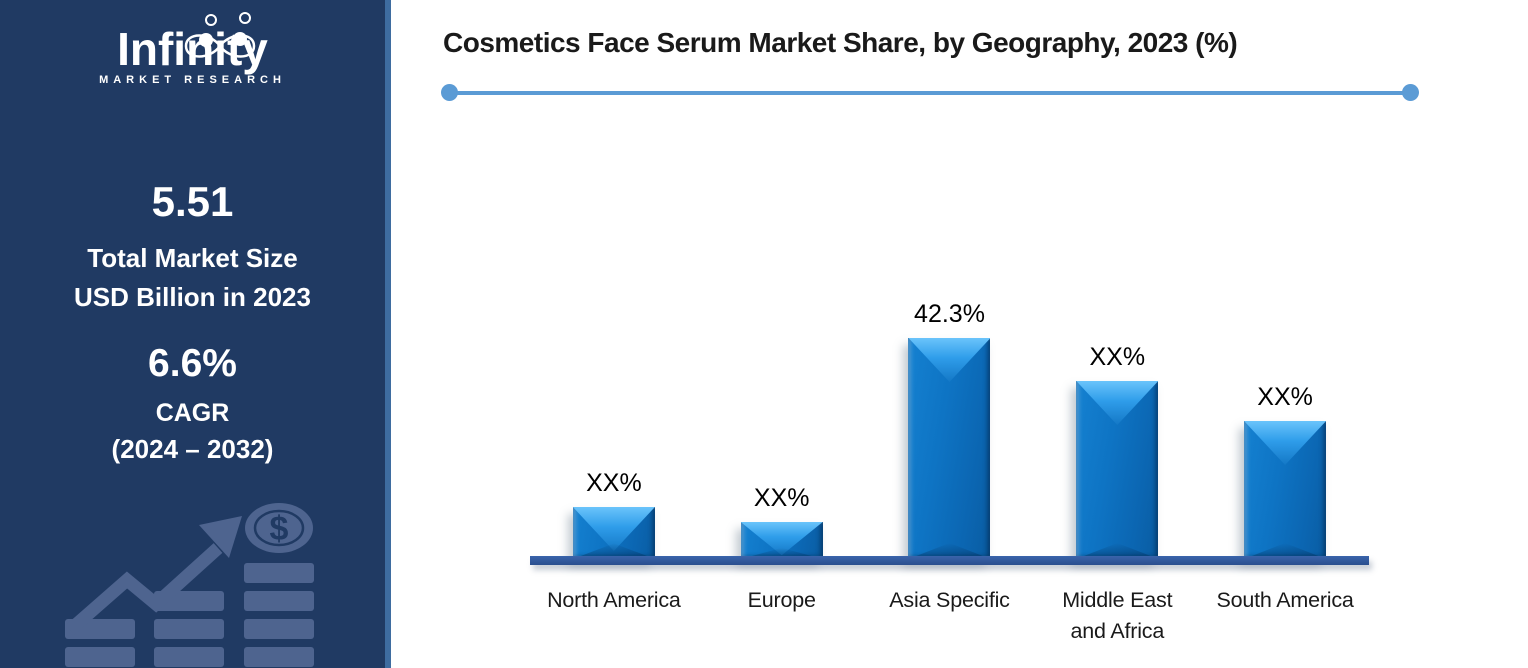 Image resolution: width=1528 pixels, height=668 pixels. What do you see at coordinates (192, 363) in the screenshot?
I see `cagr-value: 6.6%` at bounding box center [192, 363].